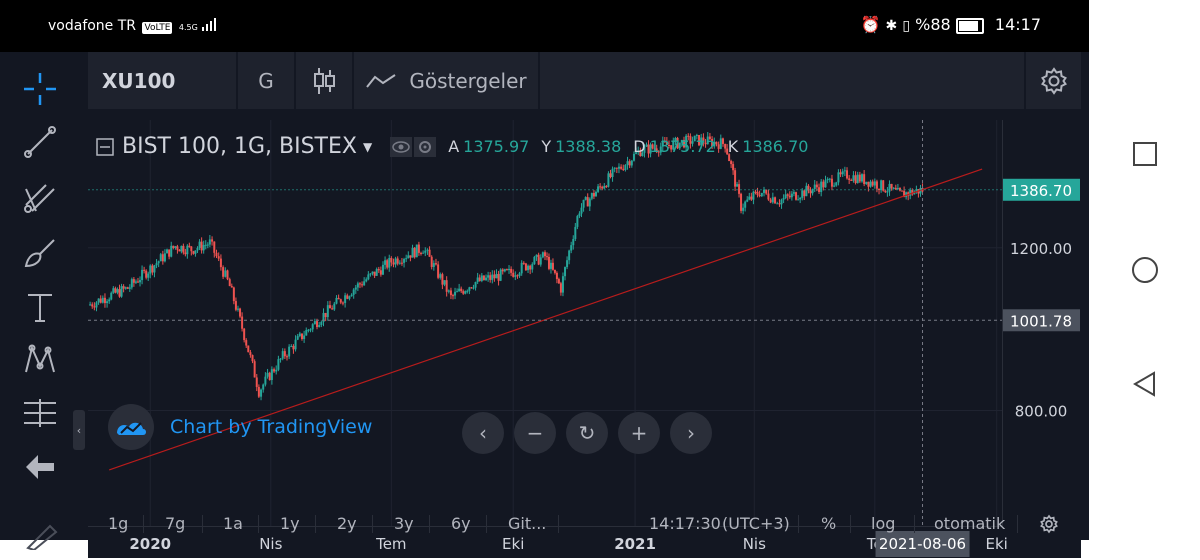 The height and width of the screenshot is (560, 1200). Describe the element at coordinates (535, 433) in the screenshot. I see `zoom-out-button: −` at that location.